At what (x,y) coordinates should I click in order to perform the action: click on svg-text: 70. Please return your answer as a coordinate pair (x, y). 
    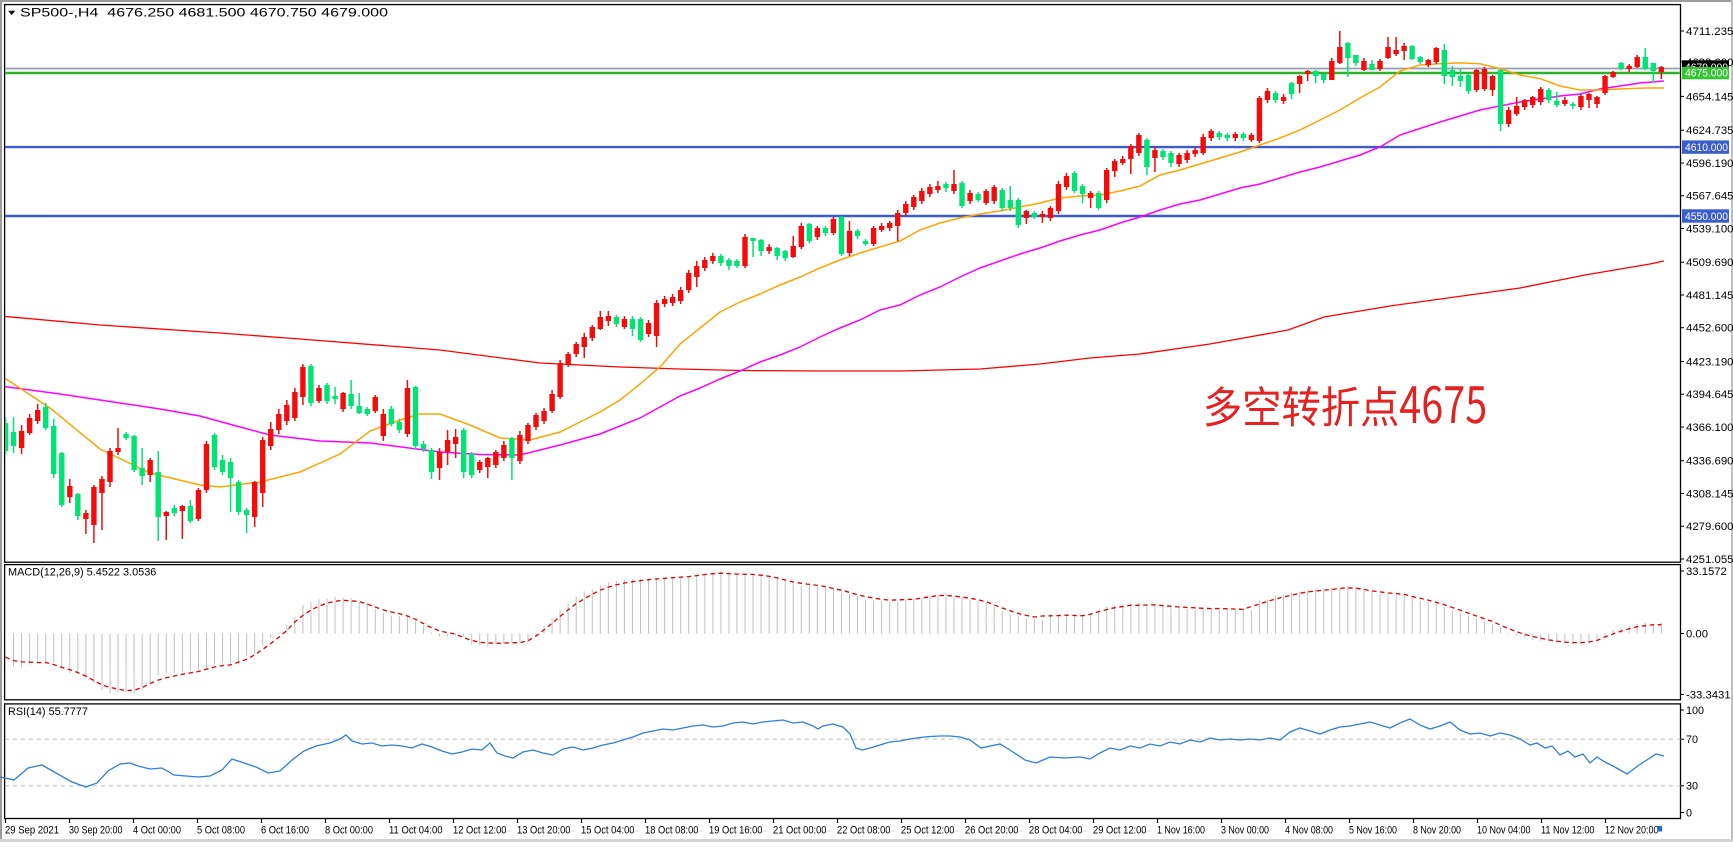
    Looking at the image, I should click on (1692, 740).